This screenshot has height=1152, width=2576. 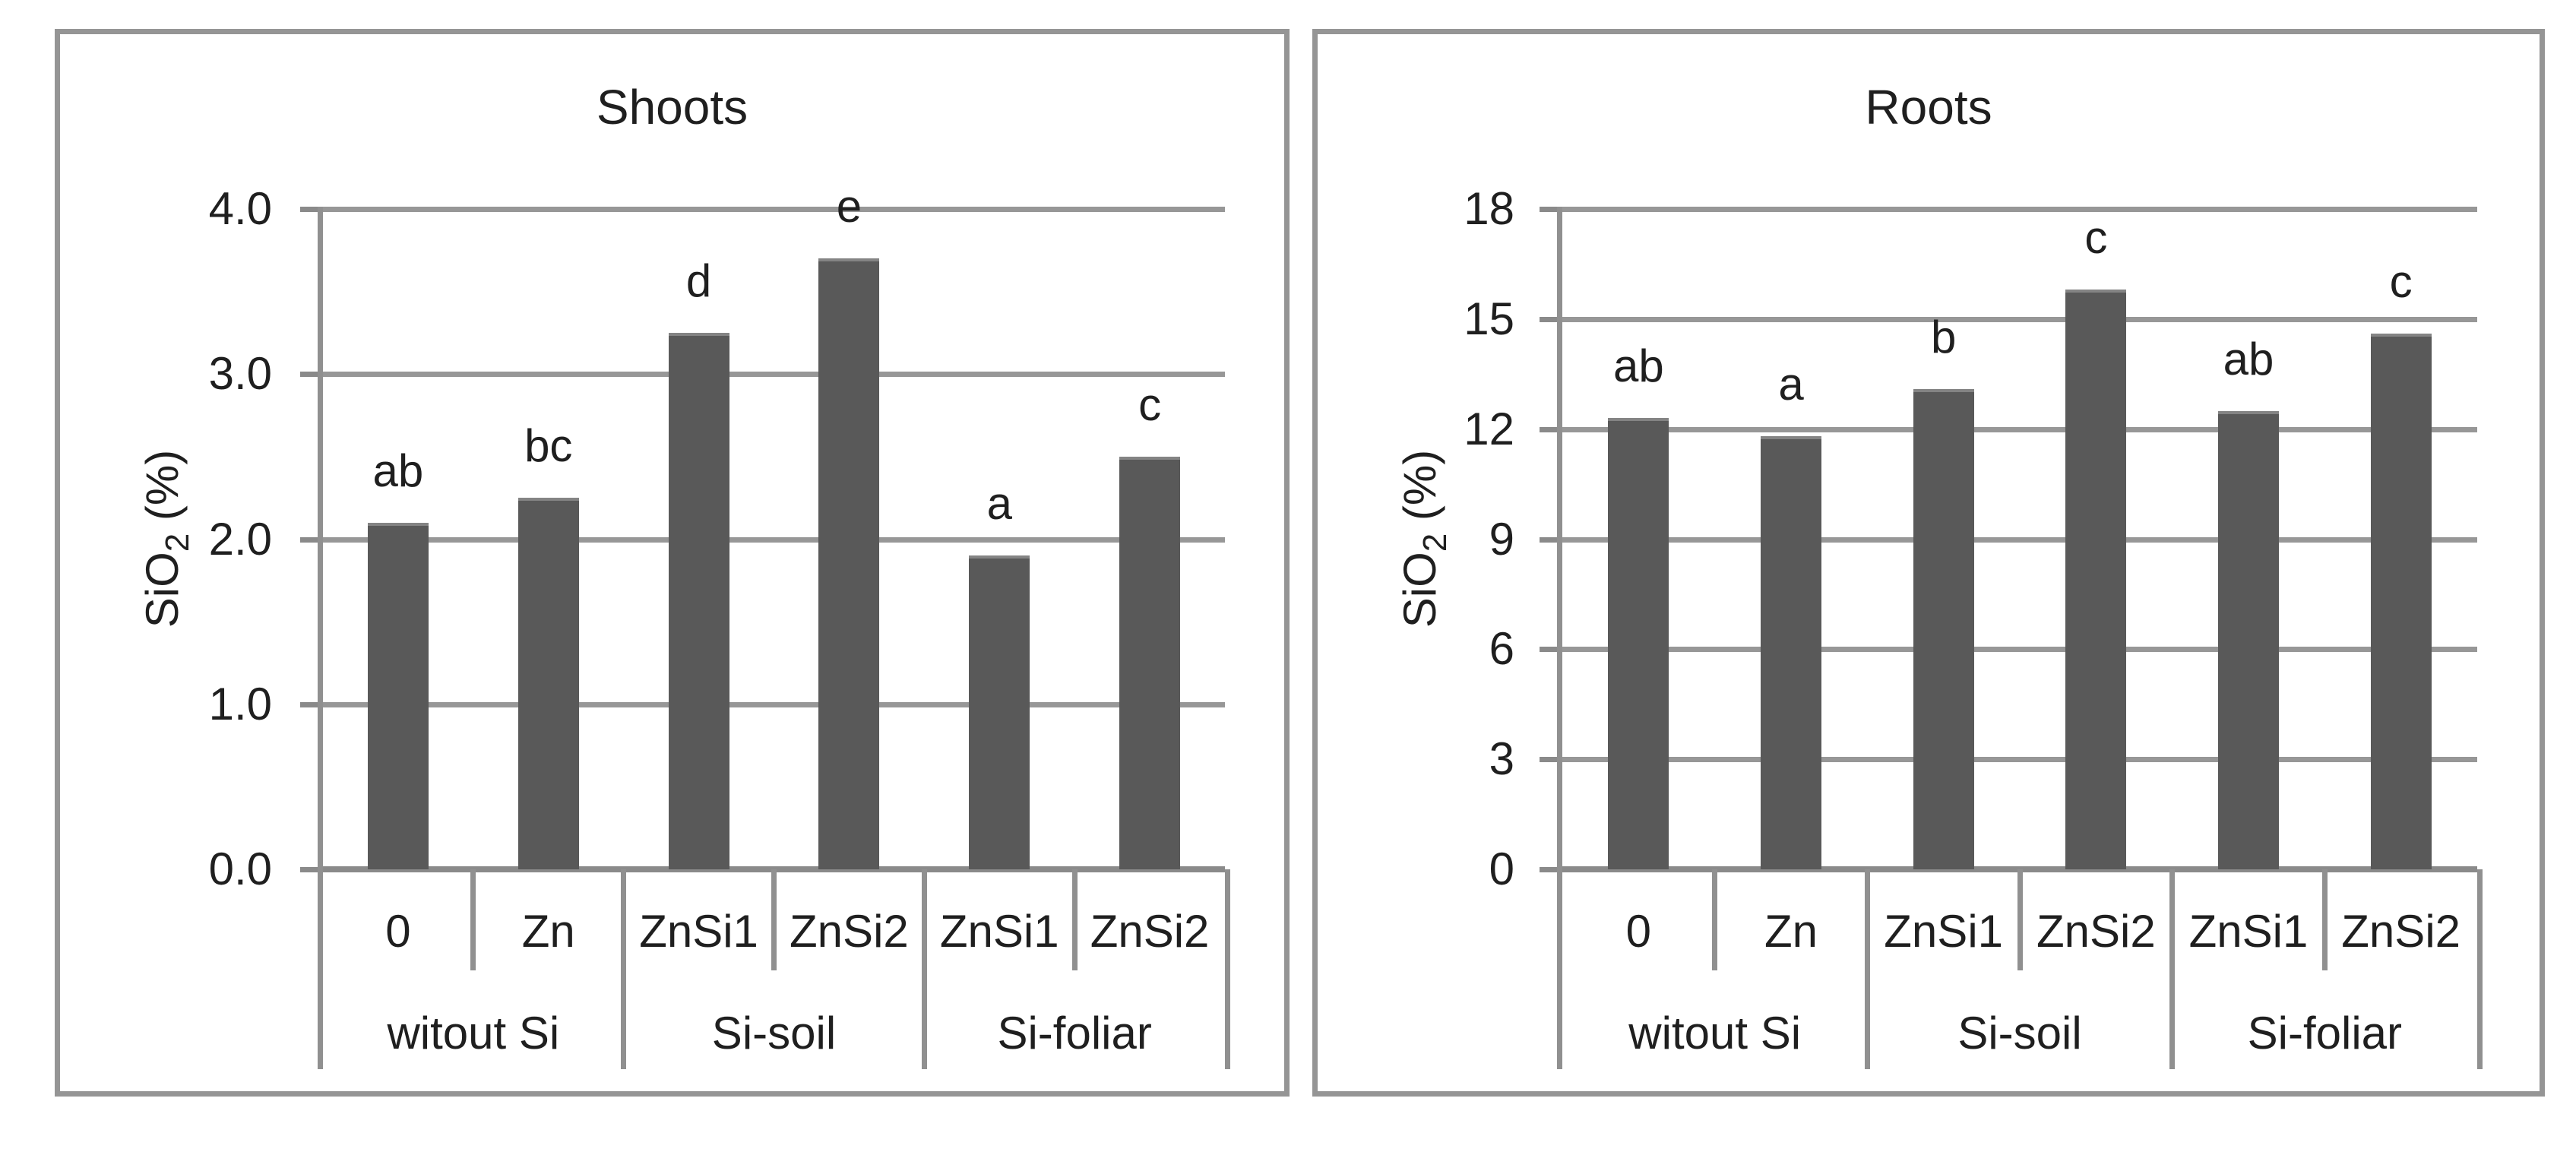 I want to click on y-tick-label: 9, so click(x=1501, y=539).